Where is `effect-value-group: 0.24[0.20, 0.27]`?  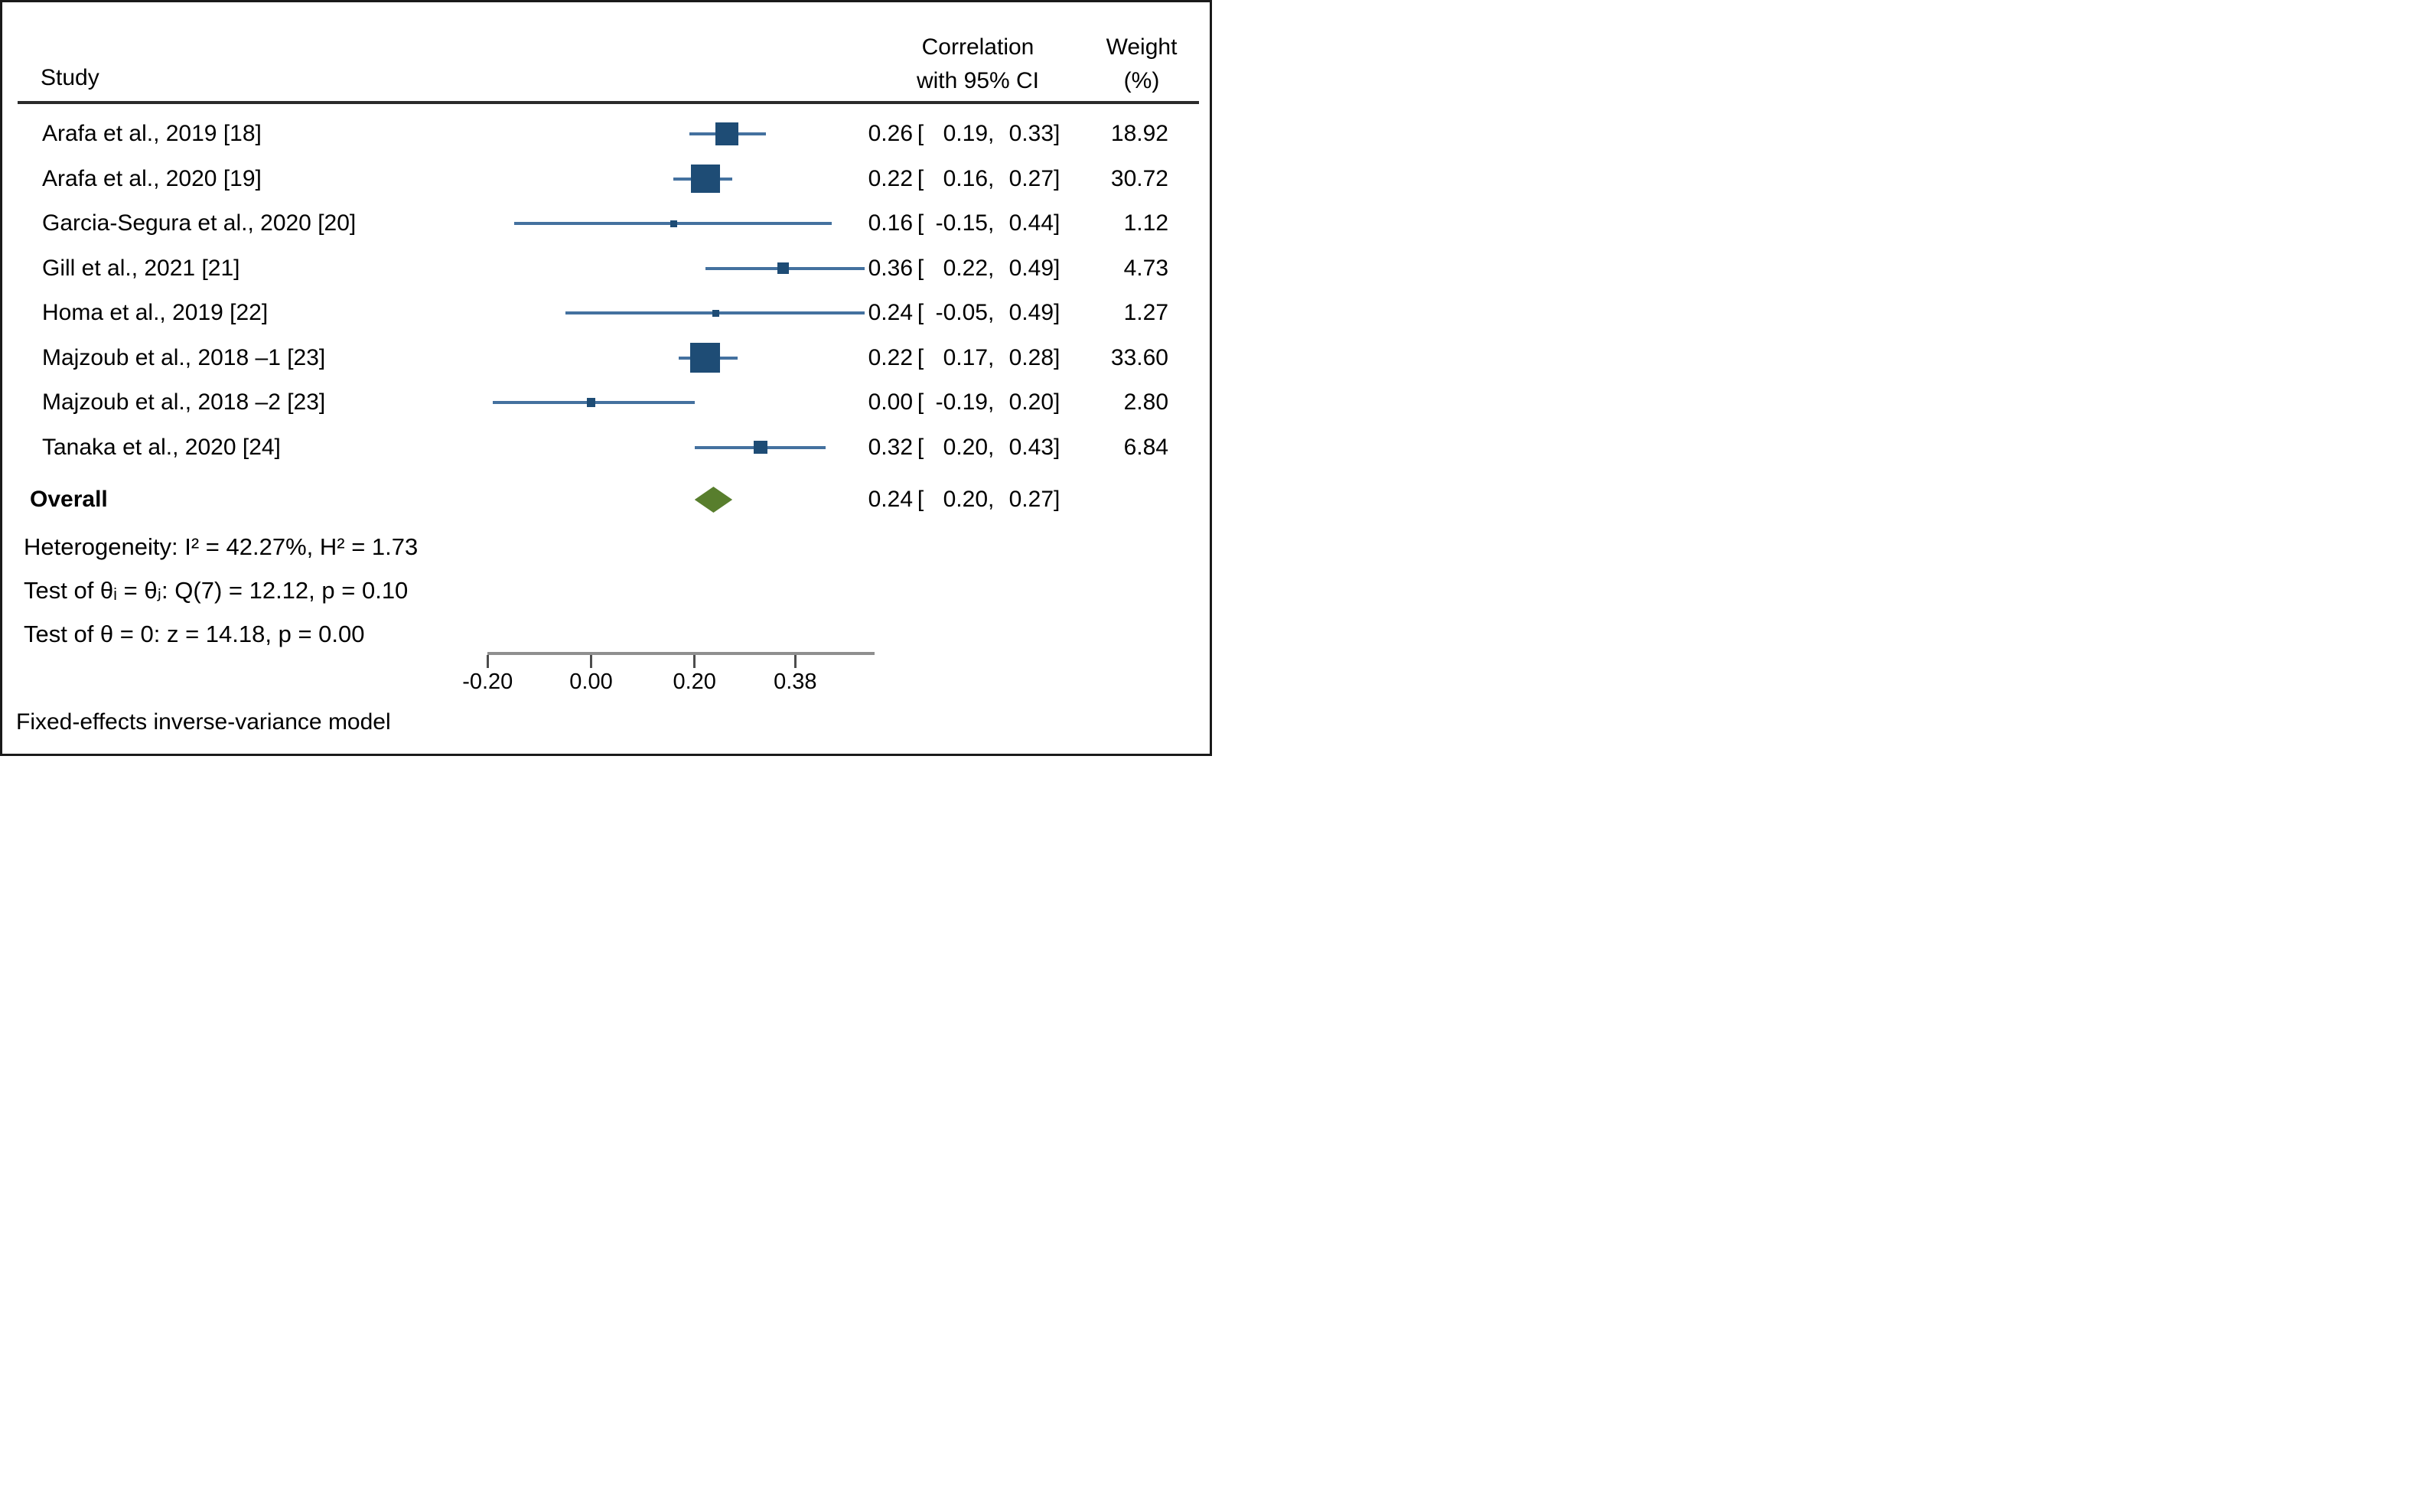 effect-value-group: 0.24[0.20, 0.27] is located at coordinates (964, 500).